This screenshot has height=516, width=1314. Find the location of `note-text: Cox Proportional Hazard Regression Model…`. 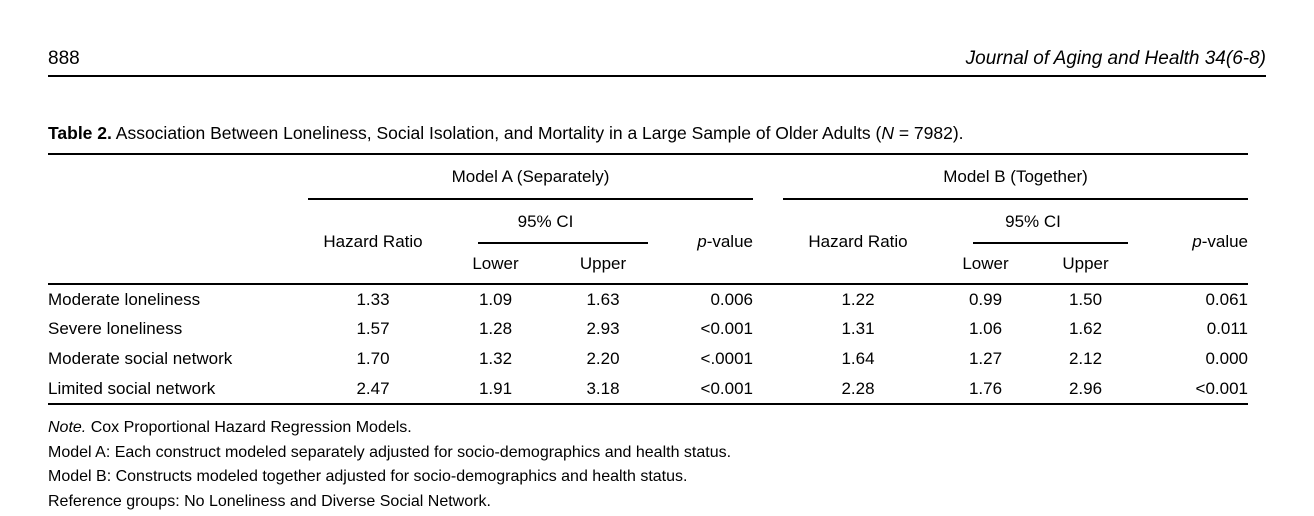

note-text: Cox Proportional Hazard Regression Model… is located at coordinates (249, 427).